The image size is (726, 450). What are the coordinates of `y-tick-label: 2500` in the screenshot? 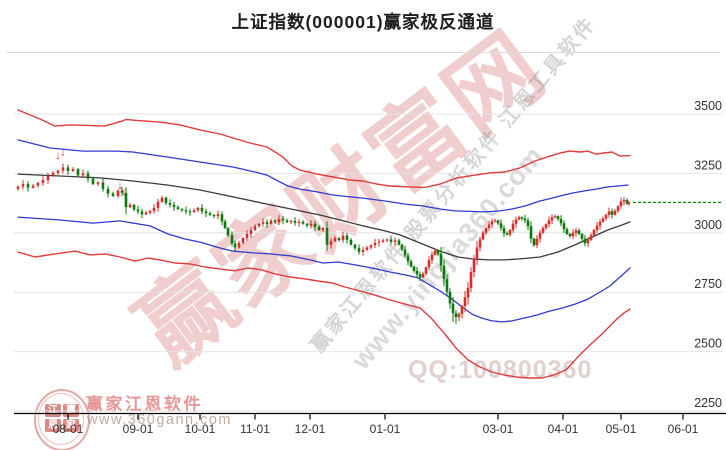 It's located at (708, 344).